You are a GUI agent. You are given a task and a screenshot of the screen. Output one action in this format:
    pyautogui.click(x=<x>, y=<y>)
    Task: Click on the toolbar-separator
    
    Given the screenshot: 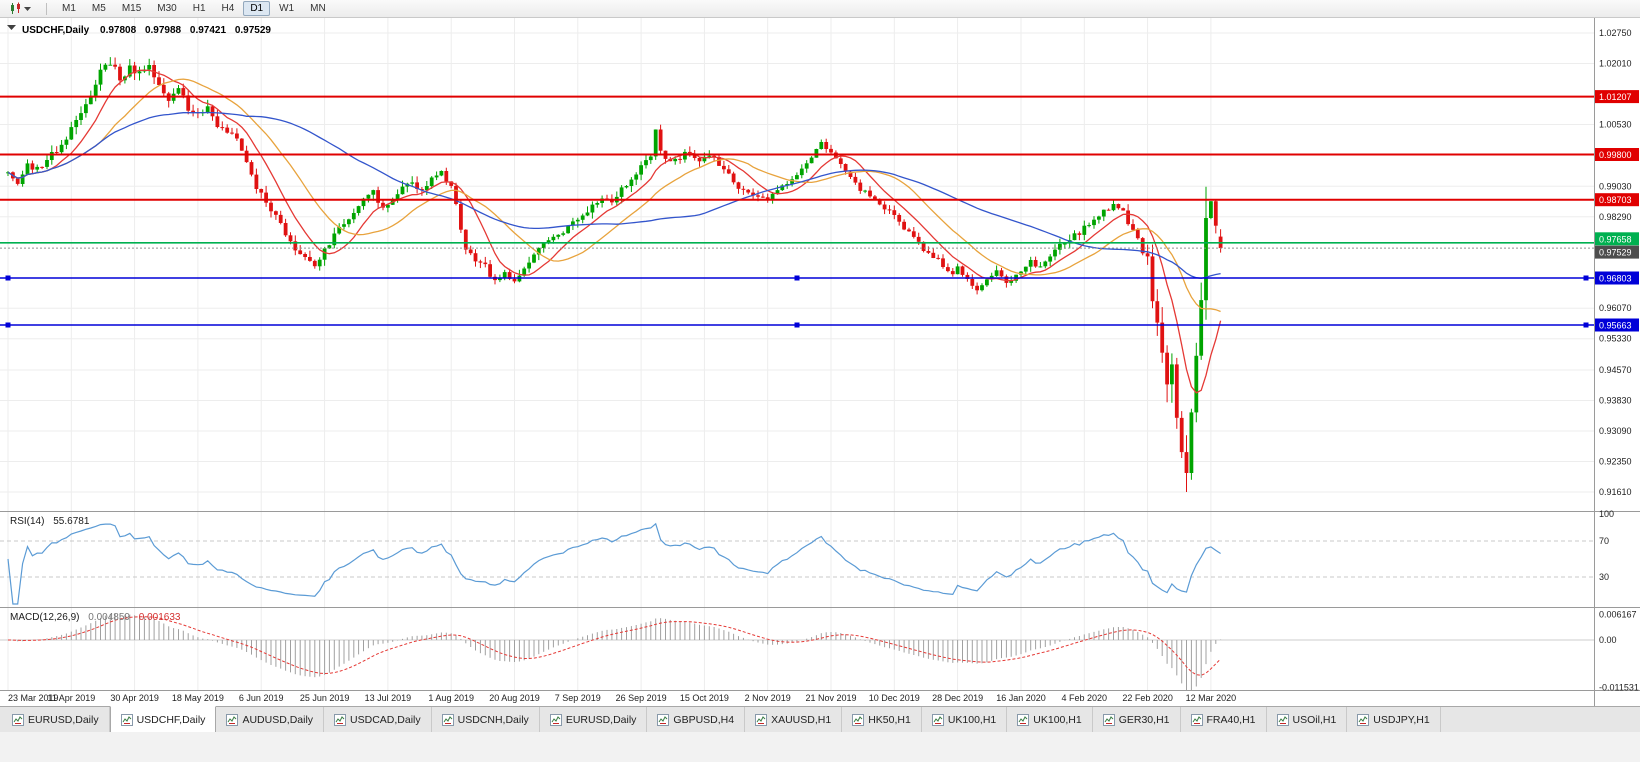 What is the action you would take?
    pyautogui.click(x=46, y=8)
    